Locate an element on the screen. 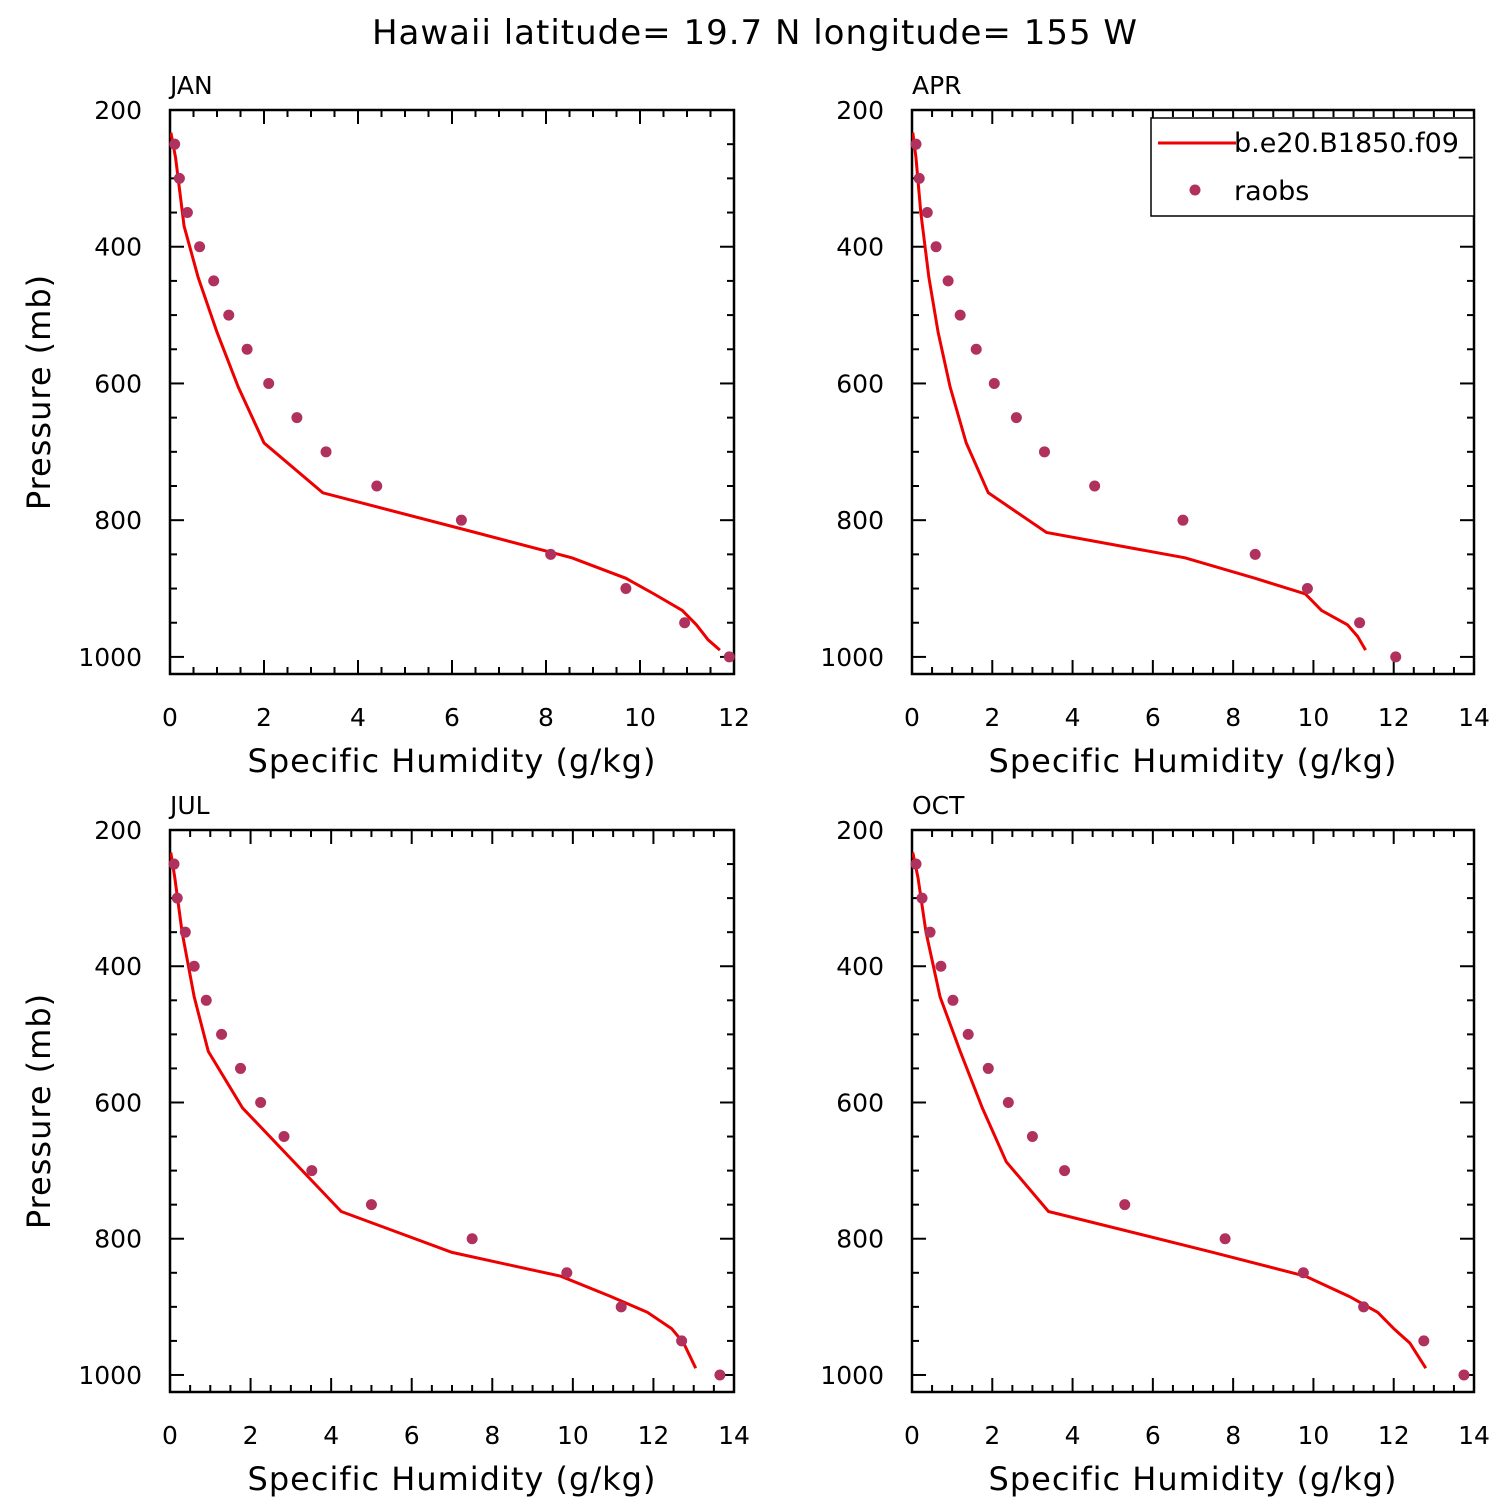 This screenshot has height=1510, width=1510. figure-title: Hawaii latitude= 19.7 N longitude= 155 W is located at coordinates (755, 33).